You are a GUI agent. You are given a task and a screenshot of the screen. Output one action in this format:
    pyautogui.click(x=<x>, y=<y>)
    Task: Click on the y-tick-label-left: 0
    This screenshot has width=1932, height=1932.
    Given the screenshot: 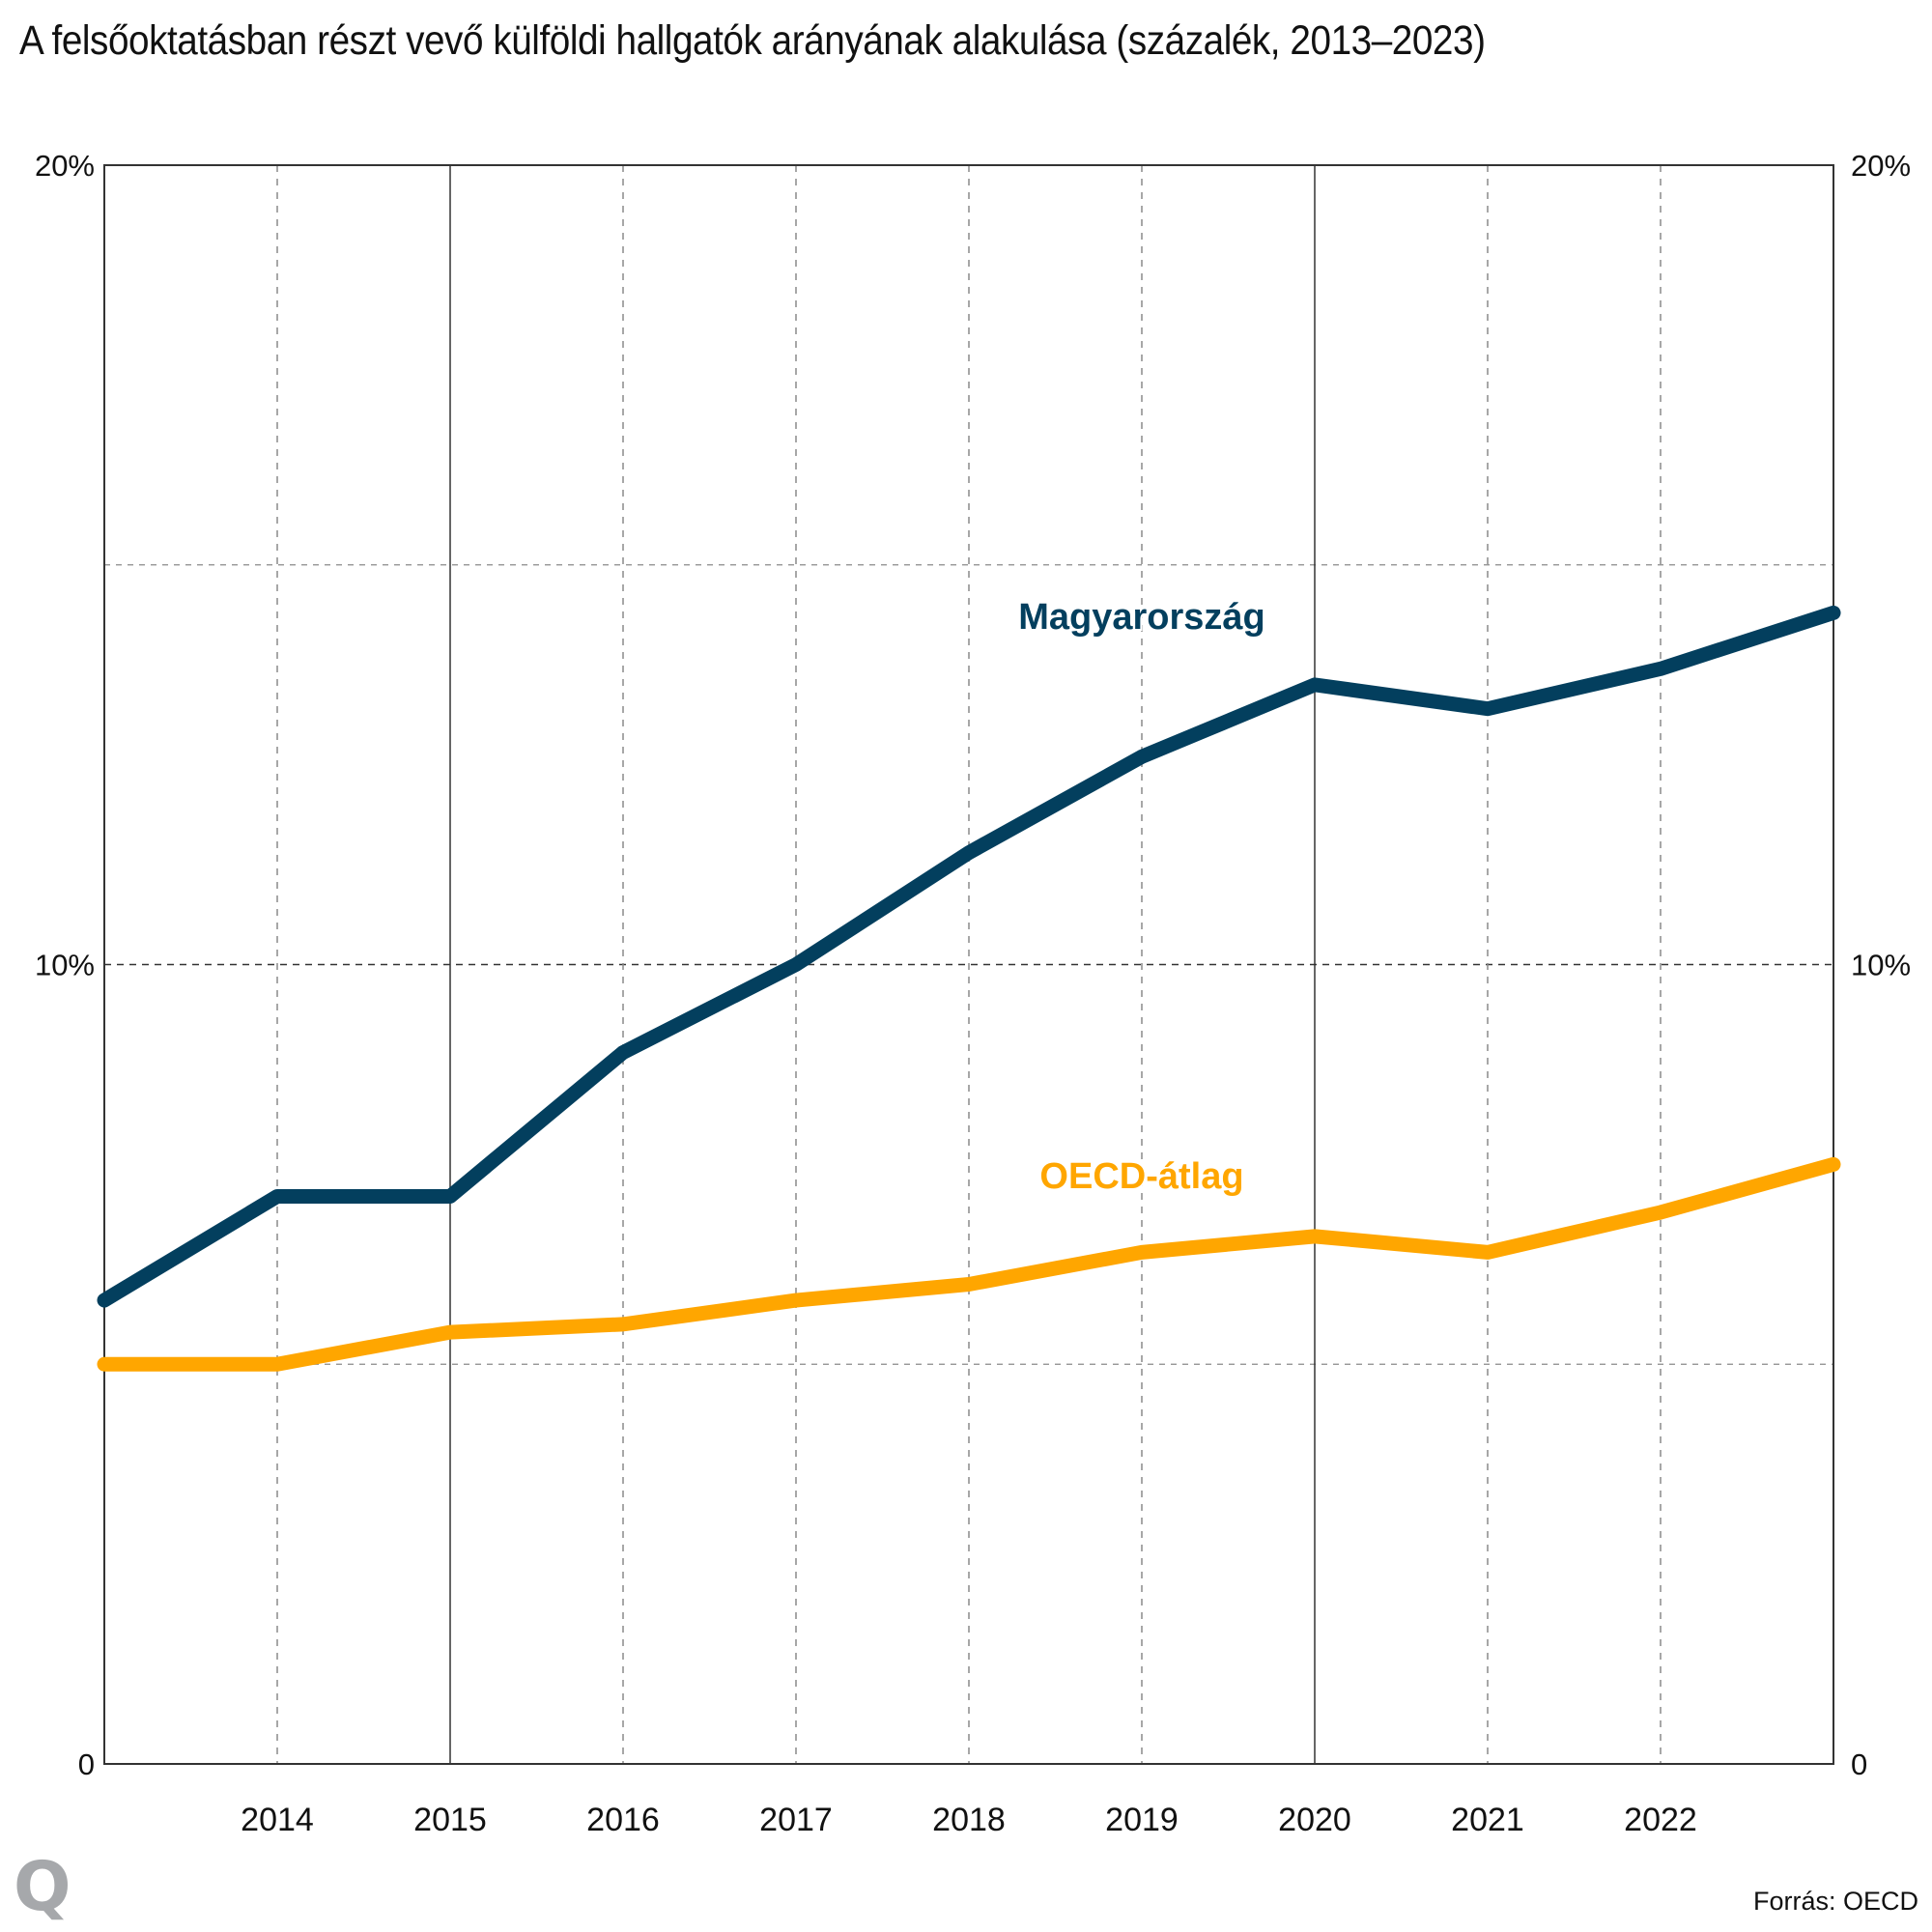 What is the action you would take?
    pyautogui.click(x=86, y=1764)
    